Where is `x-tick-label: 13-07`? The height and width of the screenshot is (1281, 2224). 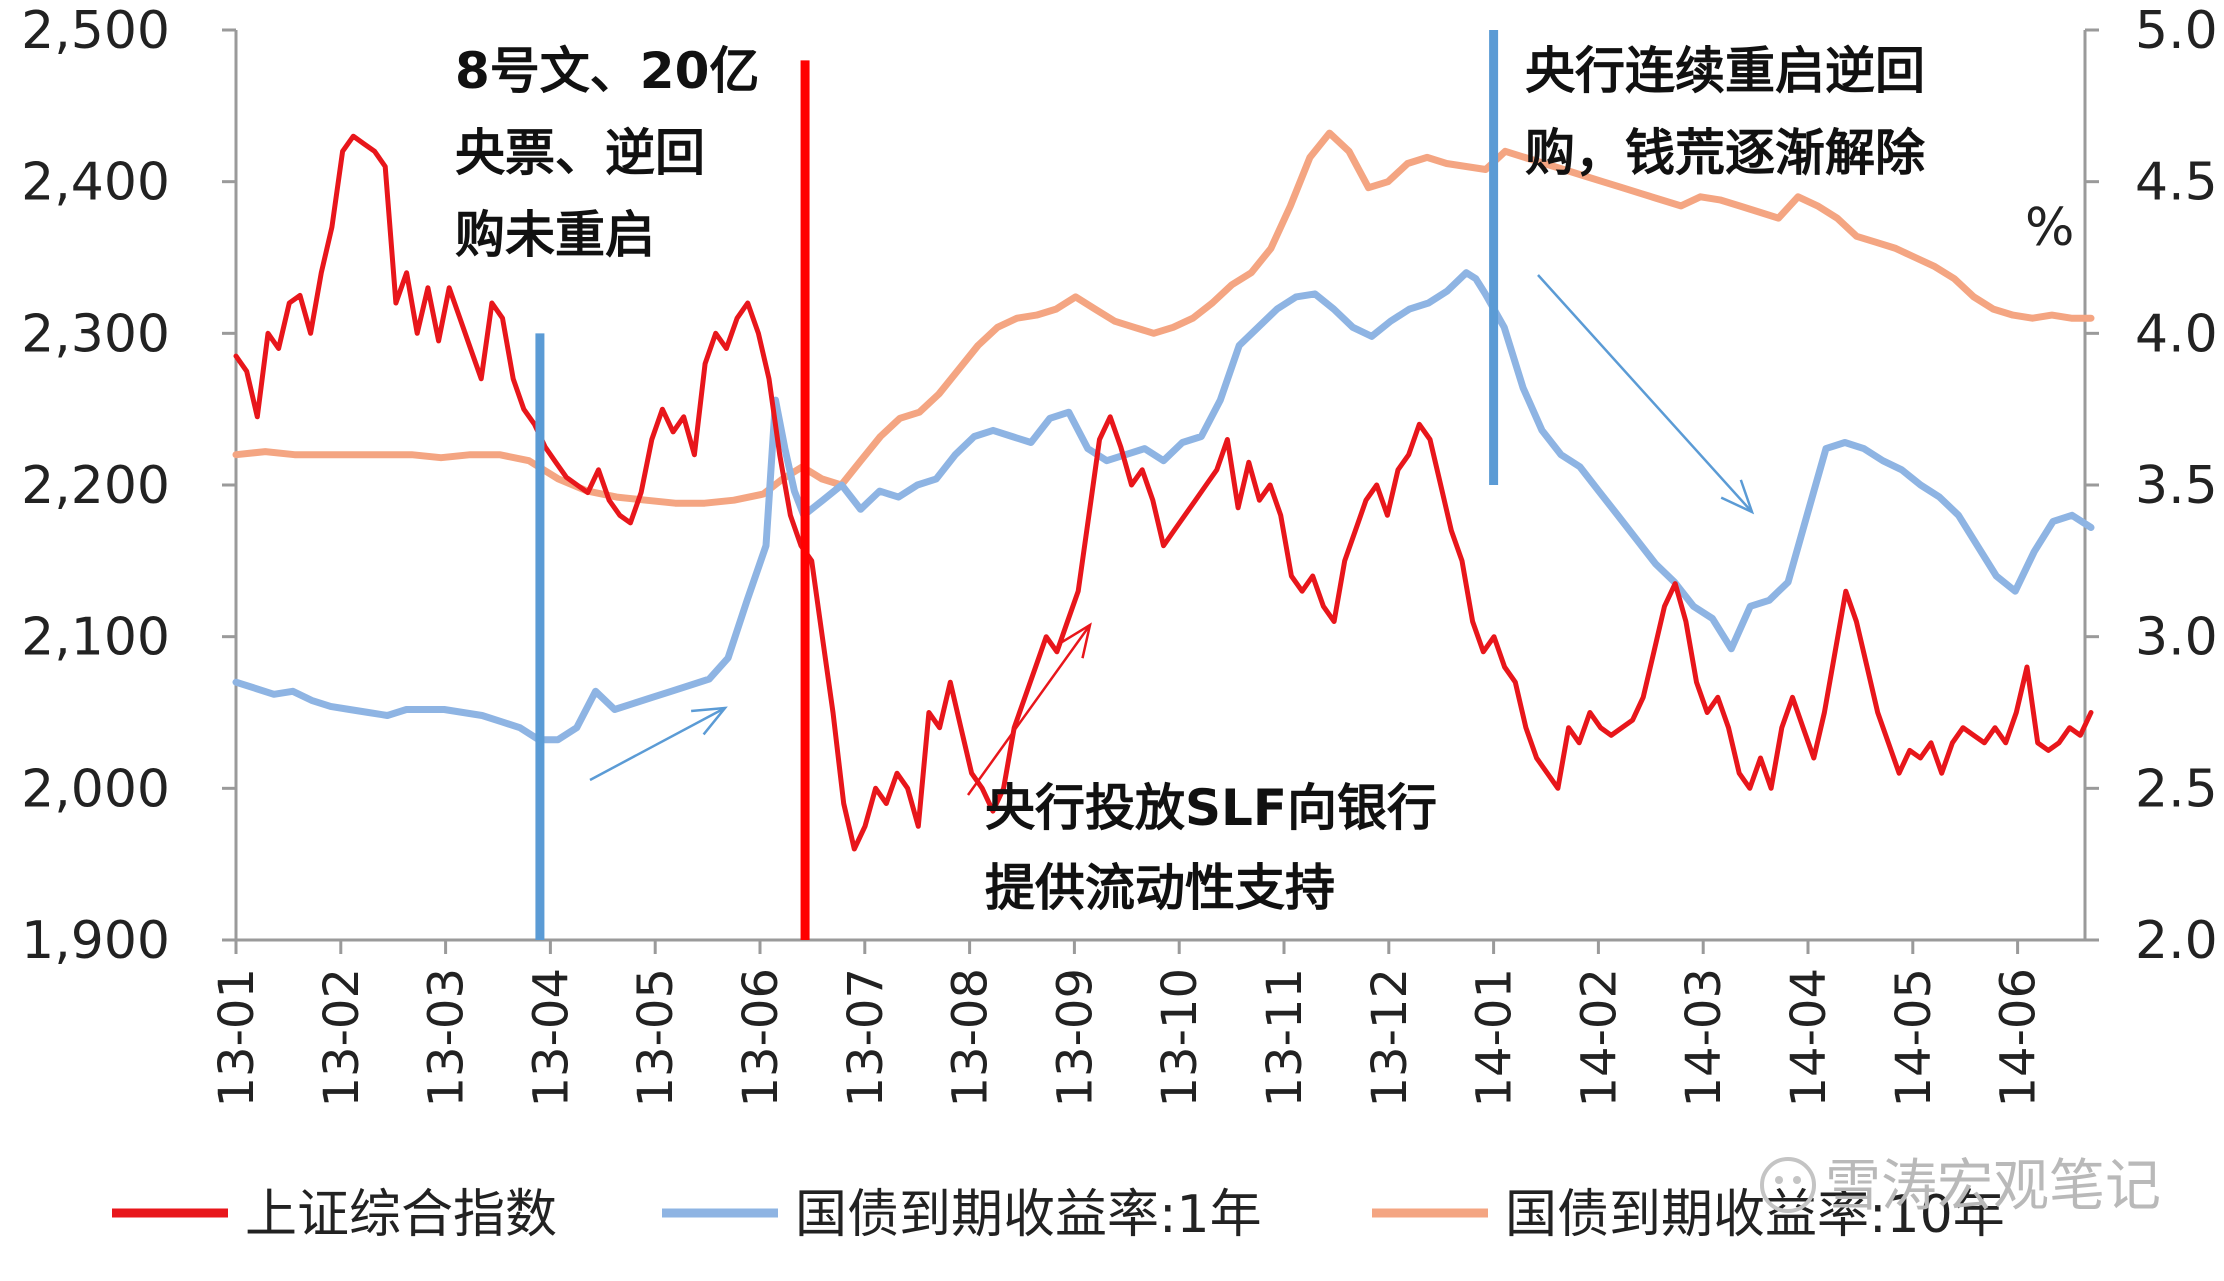 x-tick-label: 13-07 is located at coordinates (866, 1037).